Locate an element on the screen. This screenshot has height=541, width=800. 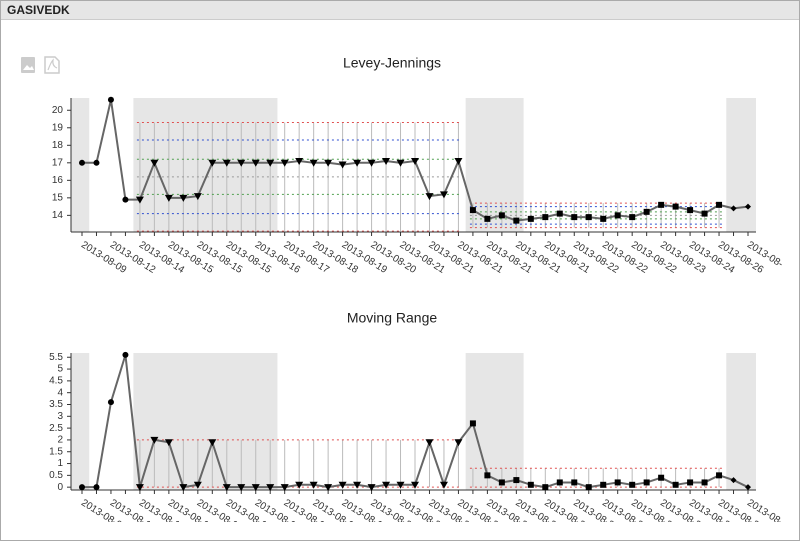
chart-title: Moving Range is located at coordinates (392, 318).